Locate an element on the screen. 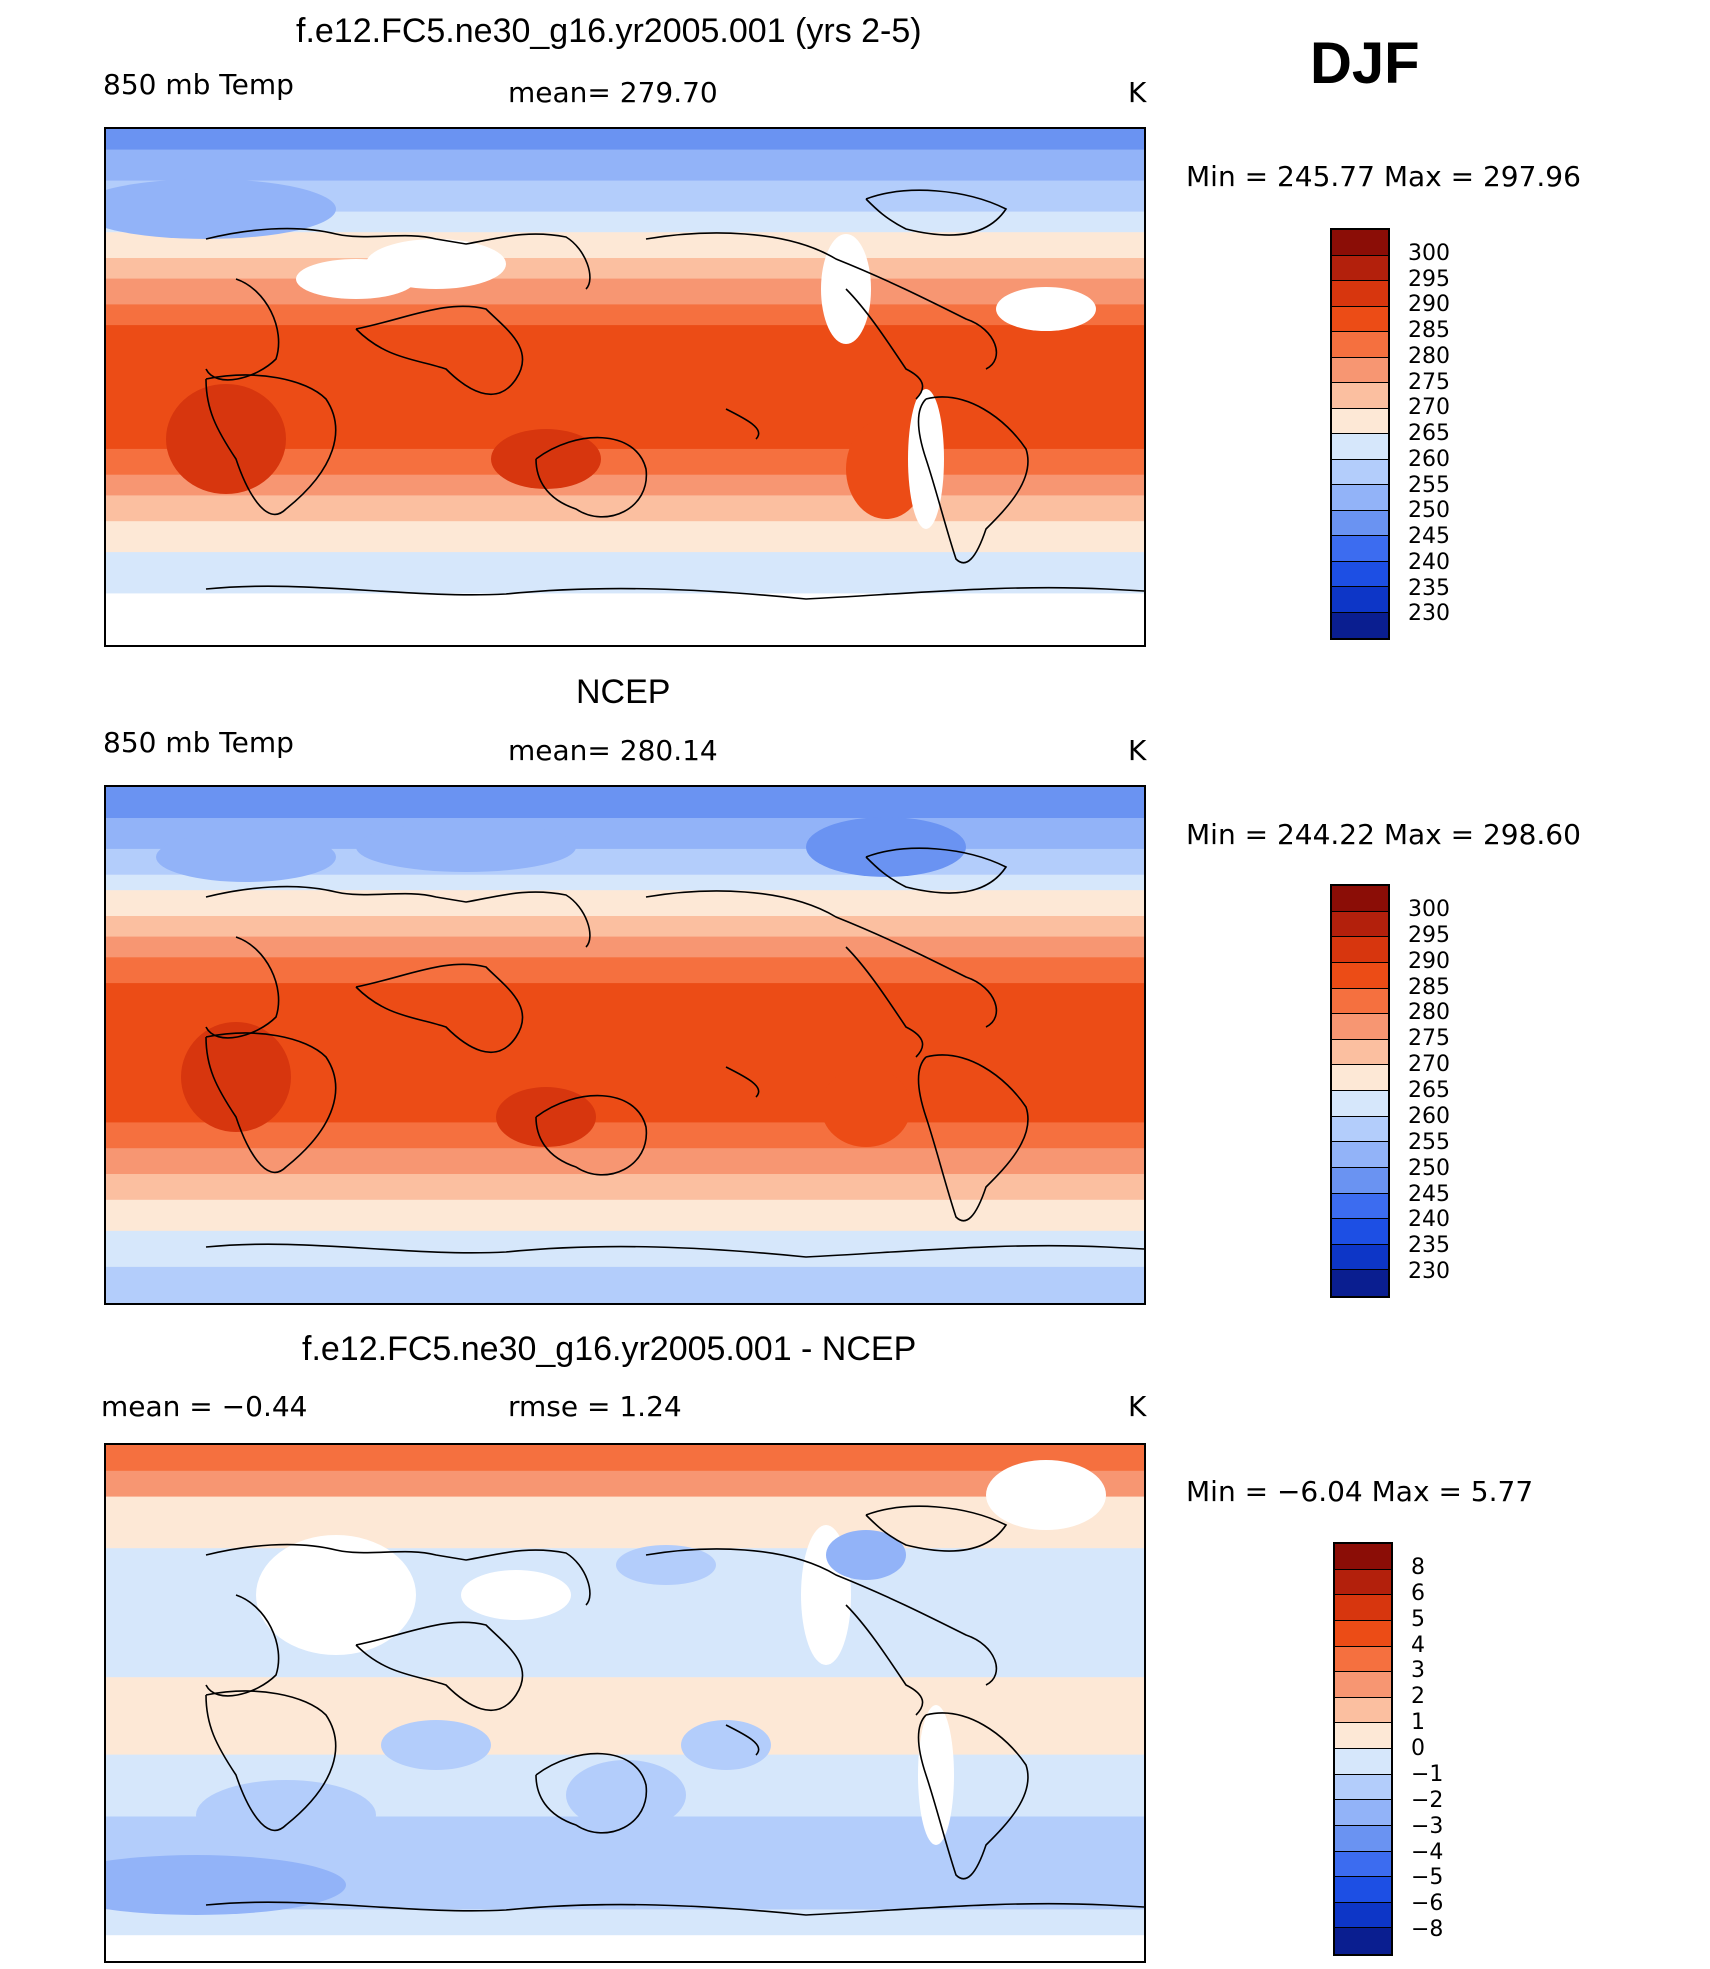  colorbar-tick-label: 5 is located at coordinates (1418, 1619).